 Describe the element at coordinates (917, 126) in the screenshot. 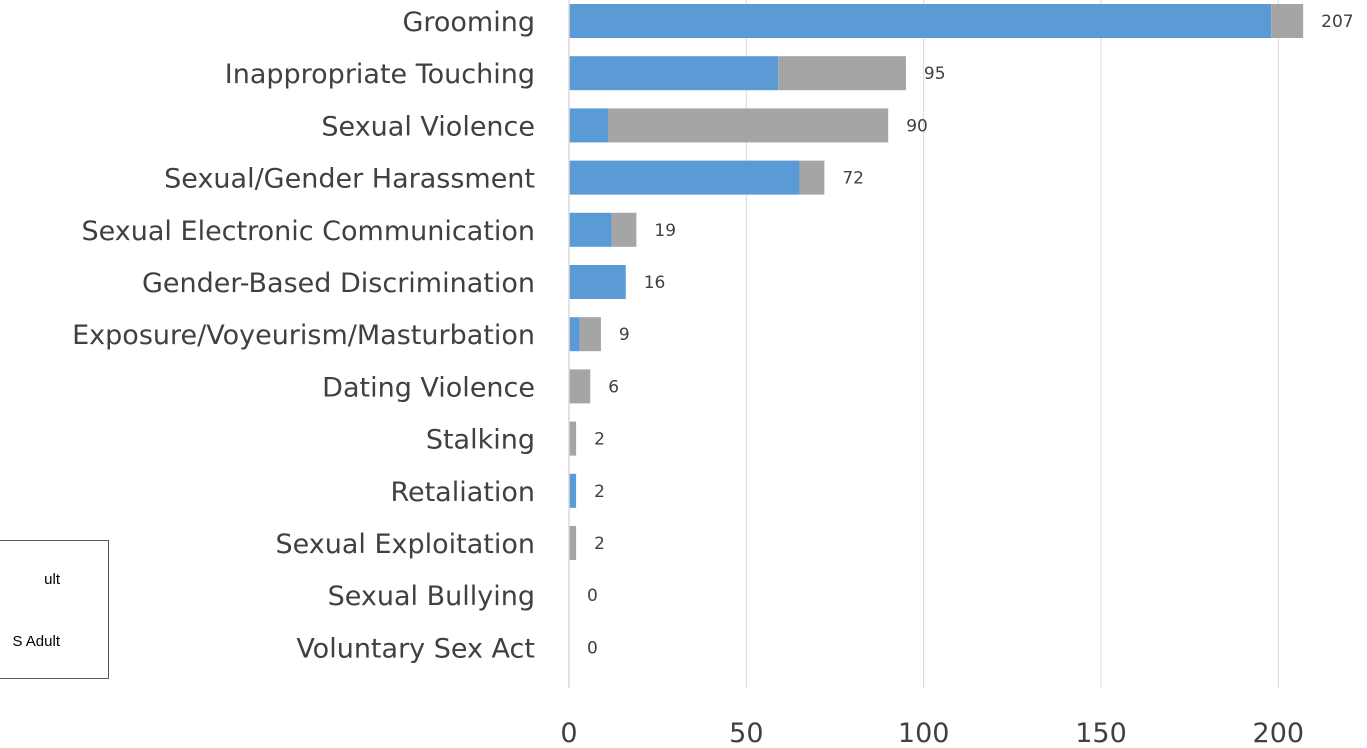

I see `data-label: 90` at that location.